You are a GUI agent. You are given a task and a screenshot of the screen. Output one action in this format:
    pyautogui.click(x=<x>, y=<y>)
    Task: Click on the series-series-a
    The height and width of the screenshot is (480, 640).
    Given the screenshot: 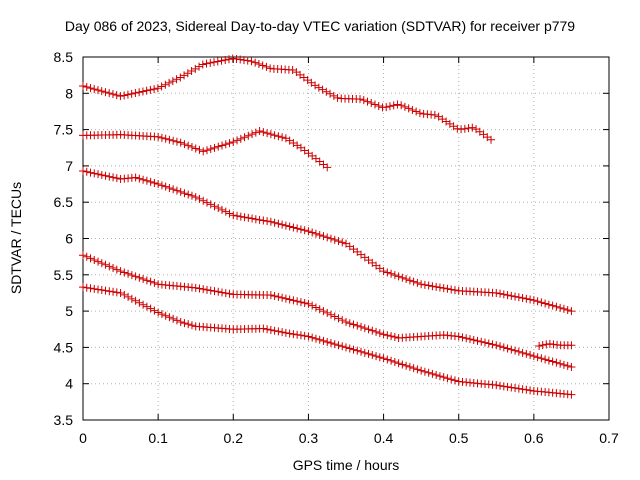 What is the action you would take?
    pyautogui.click(x=287, y=99)
    